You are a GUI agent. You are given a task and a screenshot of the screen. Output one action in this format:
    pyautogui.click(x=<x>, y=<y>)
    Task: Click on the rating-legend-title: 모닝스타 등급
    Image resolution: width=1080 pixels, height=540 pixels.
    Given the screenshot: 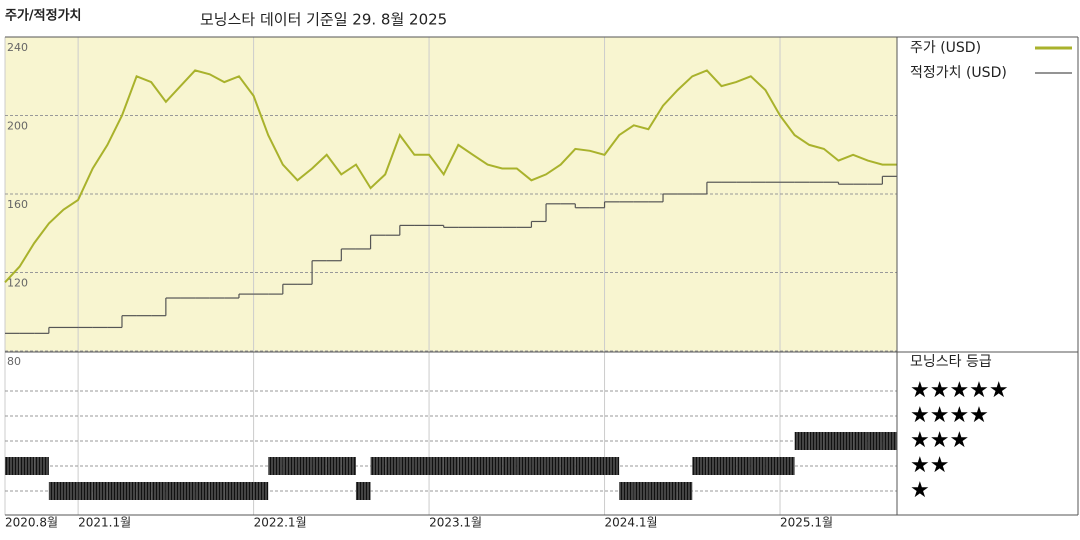 What is the action you would take?
    pyautogui.click(x=951, y=362)
    